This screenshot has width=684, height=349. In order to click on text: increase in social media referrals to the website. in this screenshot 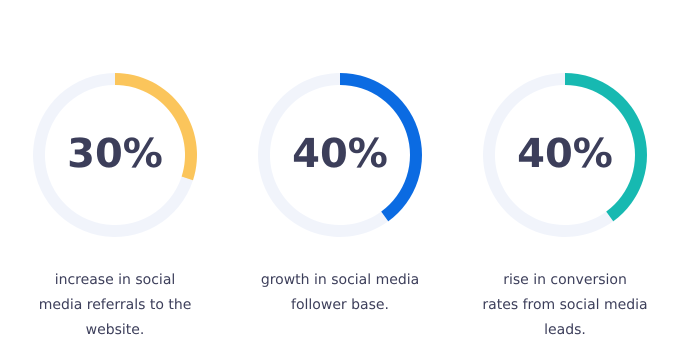, I will do `click(115, 305)`.